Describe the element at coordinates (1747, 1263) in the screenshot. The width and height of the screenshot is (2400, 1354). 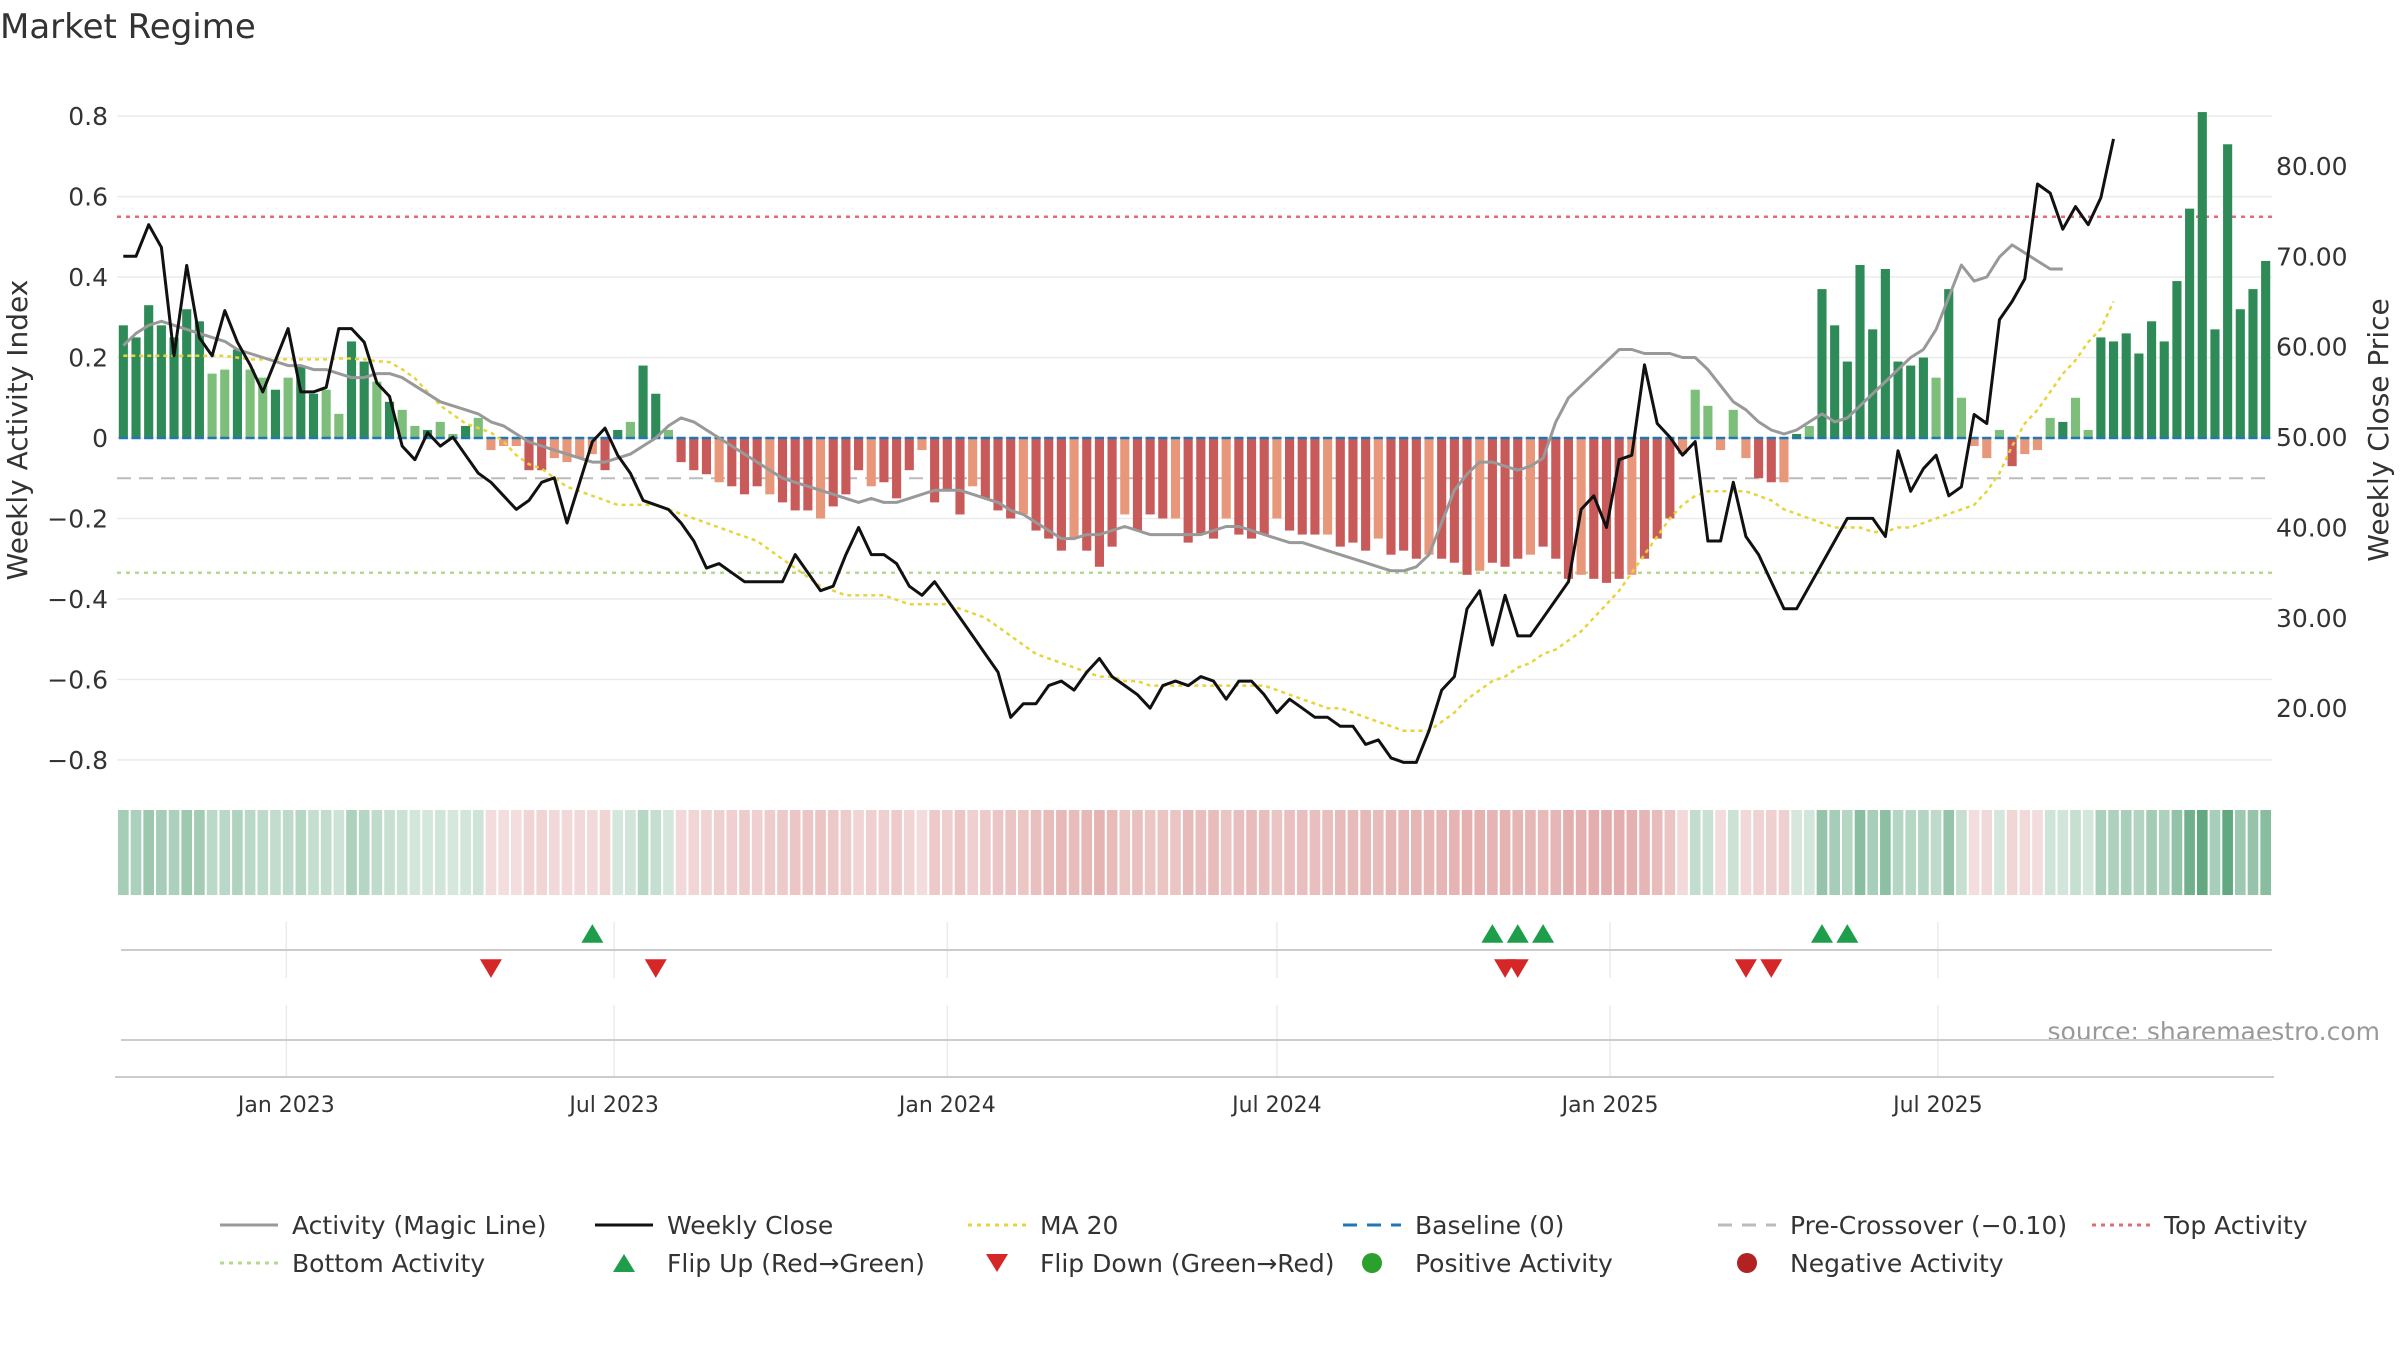
I see `legend-swatch-dot` at that location.